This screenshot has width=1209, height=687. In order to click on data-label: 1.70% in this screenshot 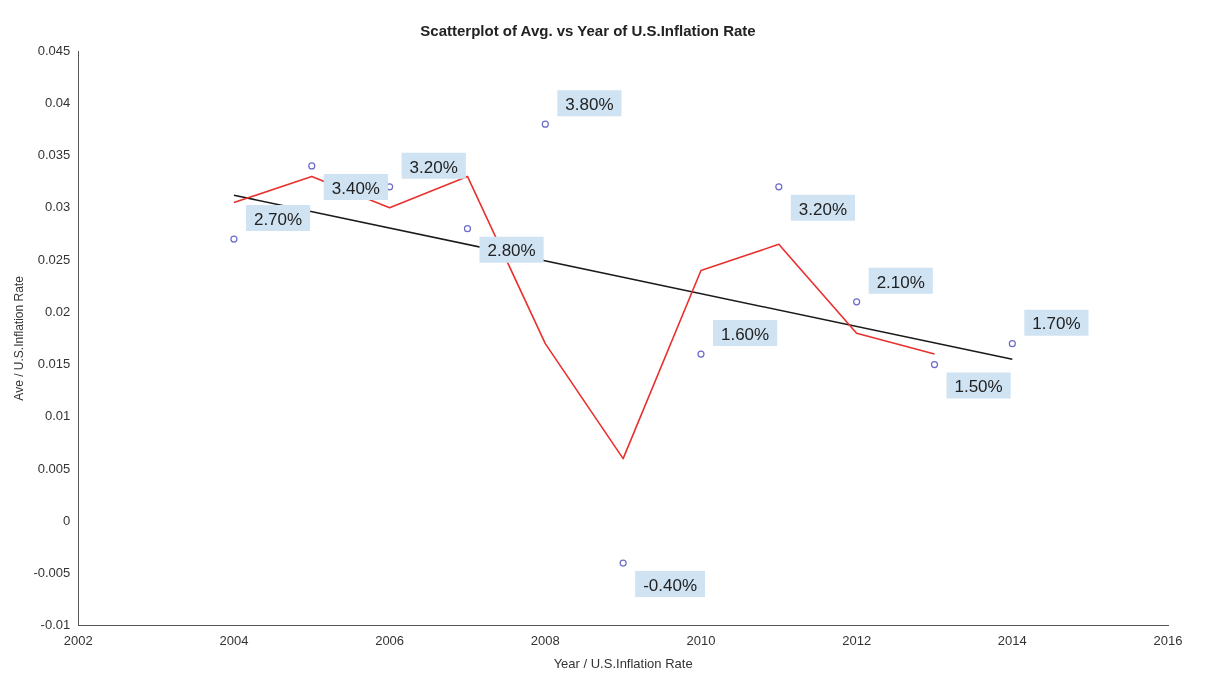, I will do `click(1056, 324)`.